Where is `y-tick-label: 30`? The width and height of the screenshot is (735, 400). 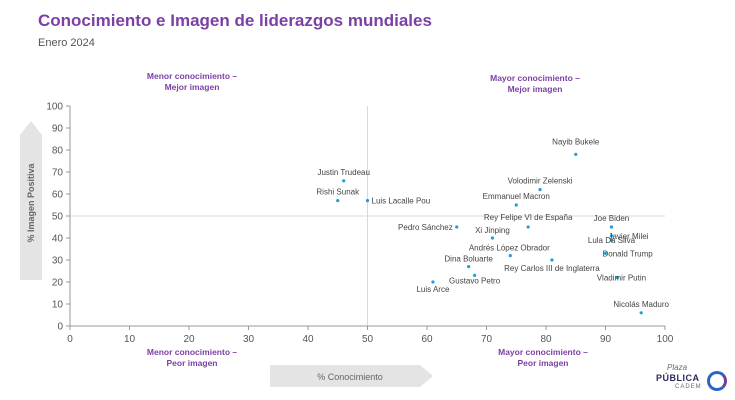 y-tick-label: 30 is located at coordinates (58, 261).